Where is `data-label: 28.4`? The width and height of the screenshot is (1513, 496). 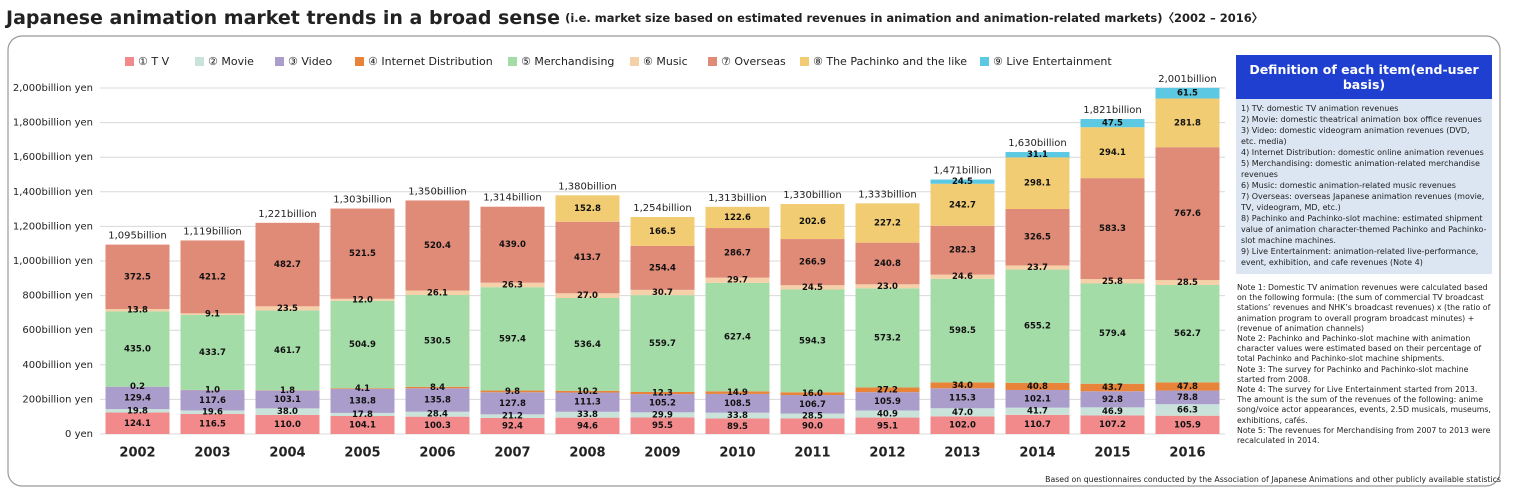
data-label: 28.4 is located at coordinates (437, 415).